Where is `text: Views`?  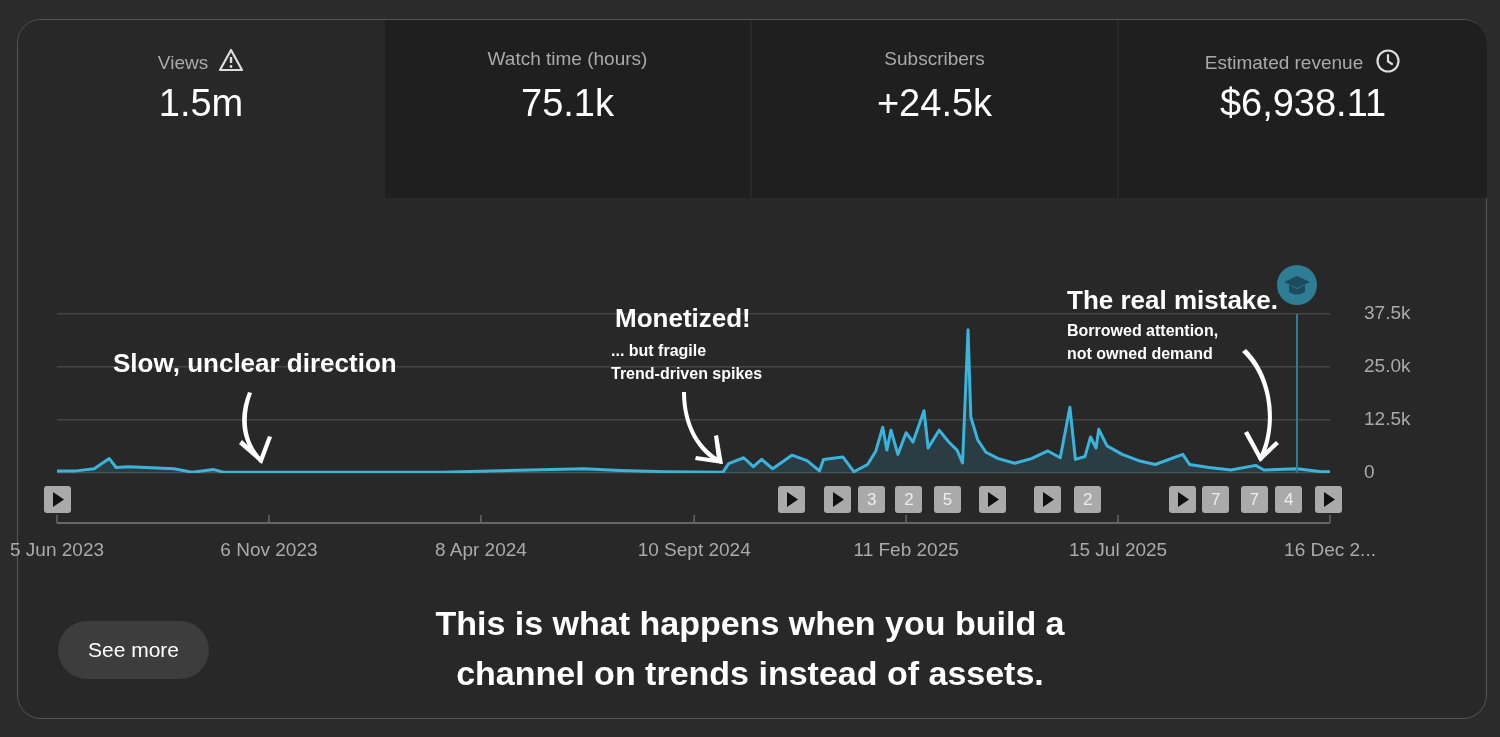
text: Views is located at coordinates (183, 62).